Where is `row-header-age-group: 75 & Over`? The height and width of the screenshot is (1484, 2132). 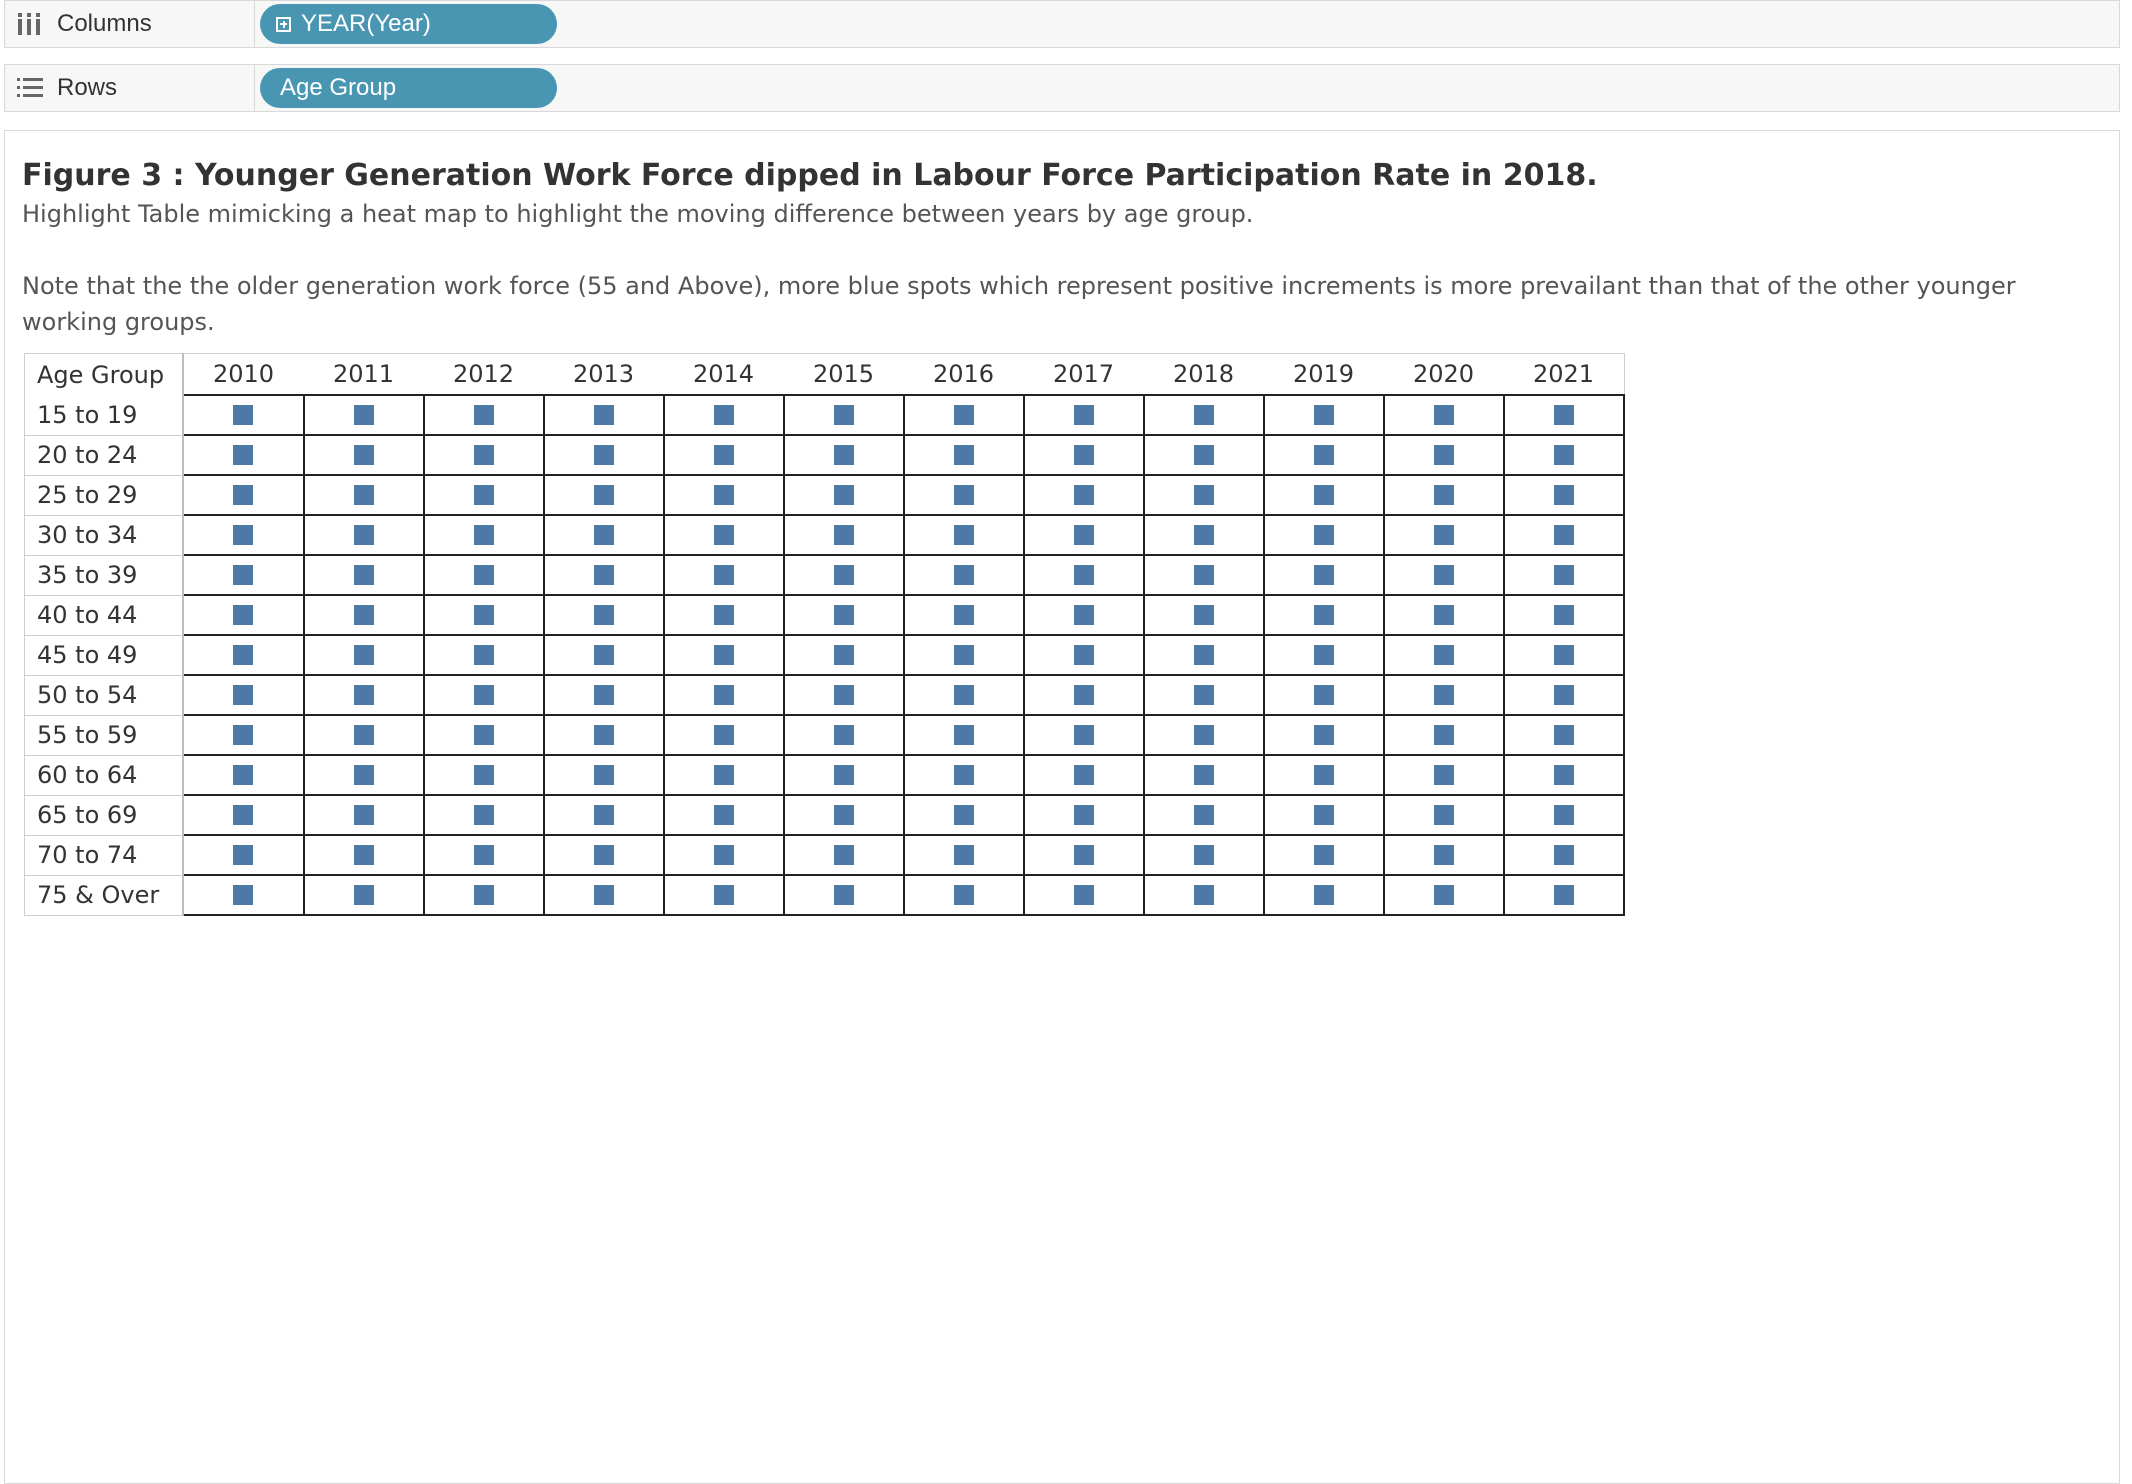 row-header-age-group: 75 & Over is located at coordinates (104, 895).